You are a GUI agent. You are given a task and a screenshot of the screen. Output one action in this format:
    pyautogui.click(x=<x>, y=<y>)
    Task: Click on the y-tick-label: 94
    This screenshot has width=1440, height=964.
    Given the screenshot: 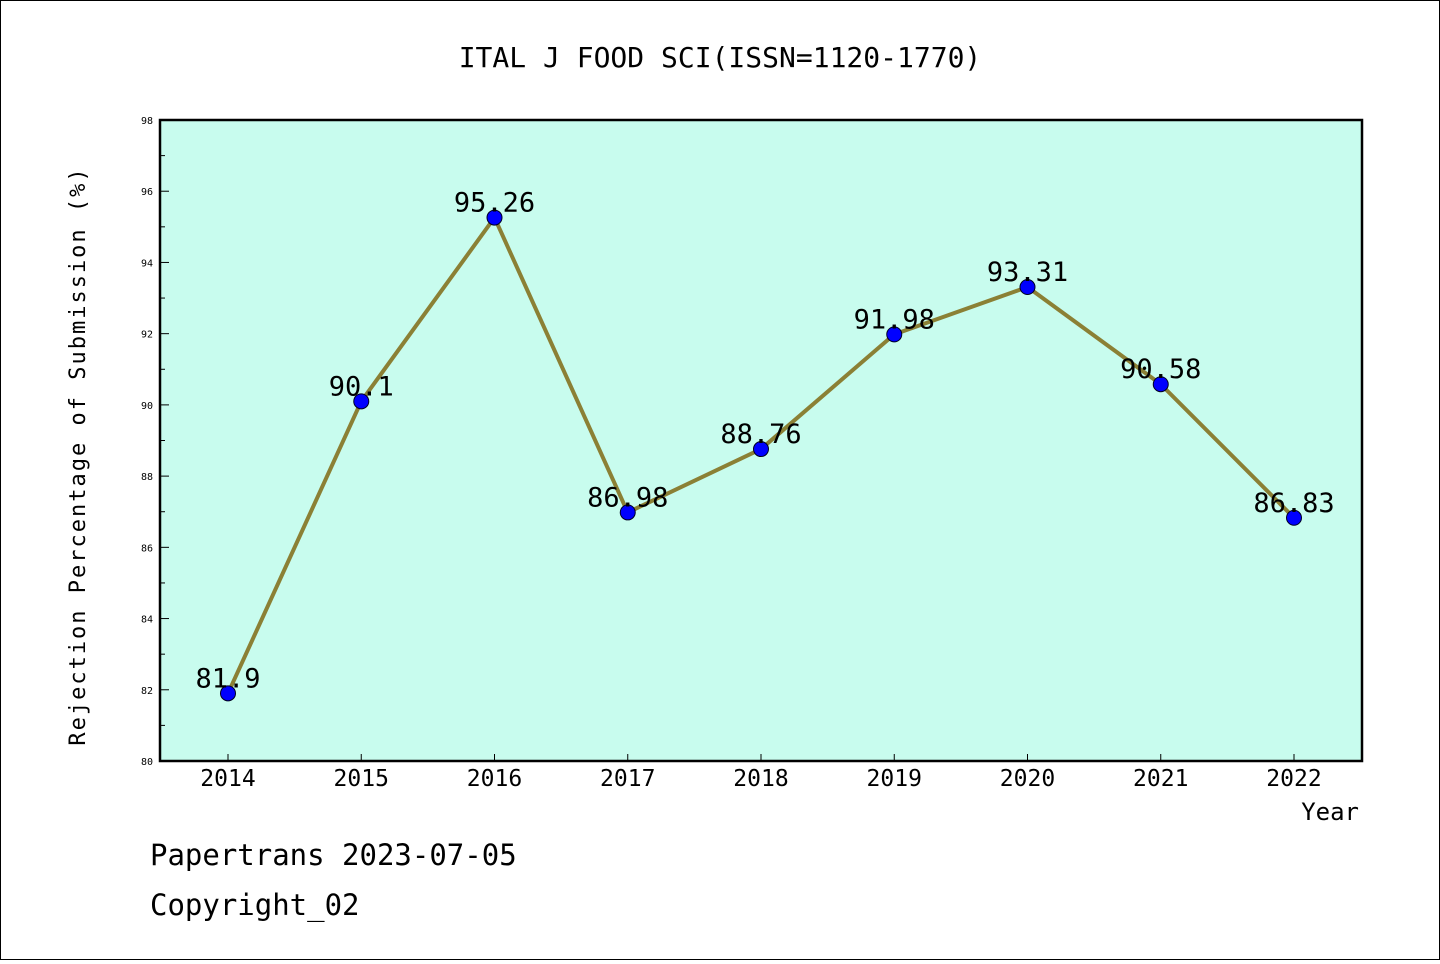 What is the action you would take?
    pyautogui.click(x=147, y=263)
    